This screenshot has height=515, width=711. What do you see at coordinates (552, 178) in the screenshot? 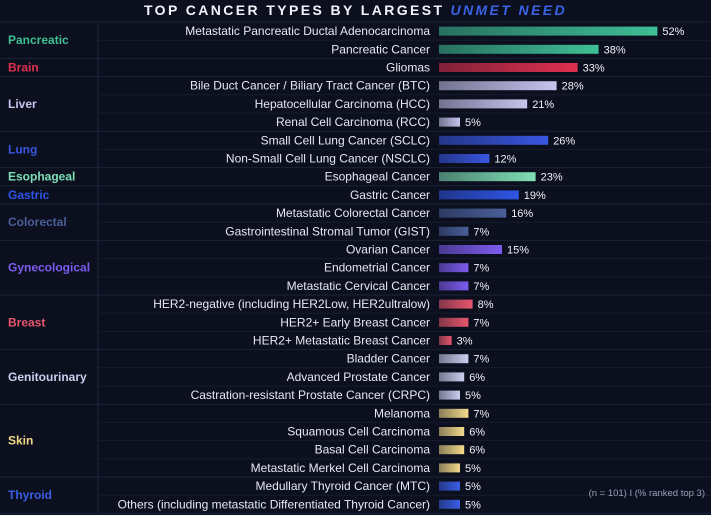
I see `value-label-esophageal-cancer: 23%` at bounding box center [552, 178].